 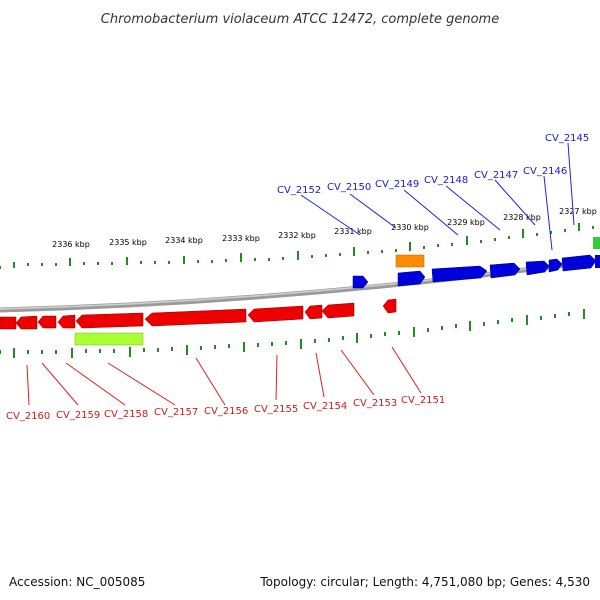 What do you see at coordinates (77, 582) in the screenshot?
I see `accession-text: Accession: NC_005085` at bounding box center [77, 582].